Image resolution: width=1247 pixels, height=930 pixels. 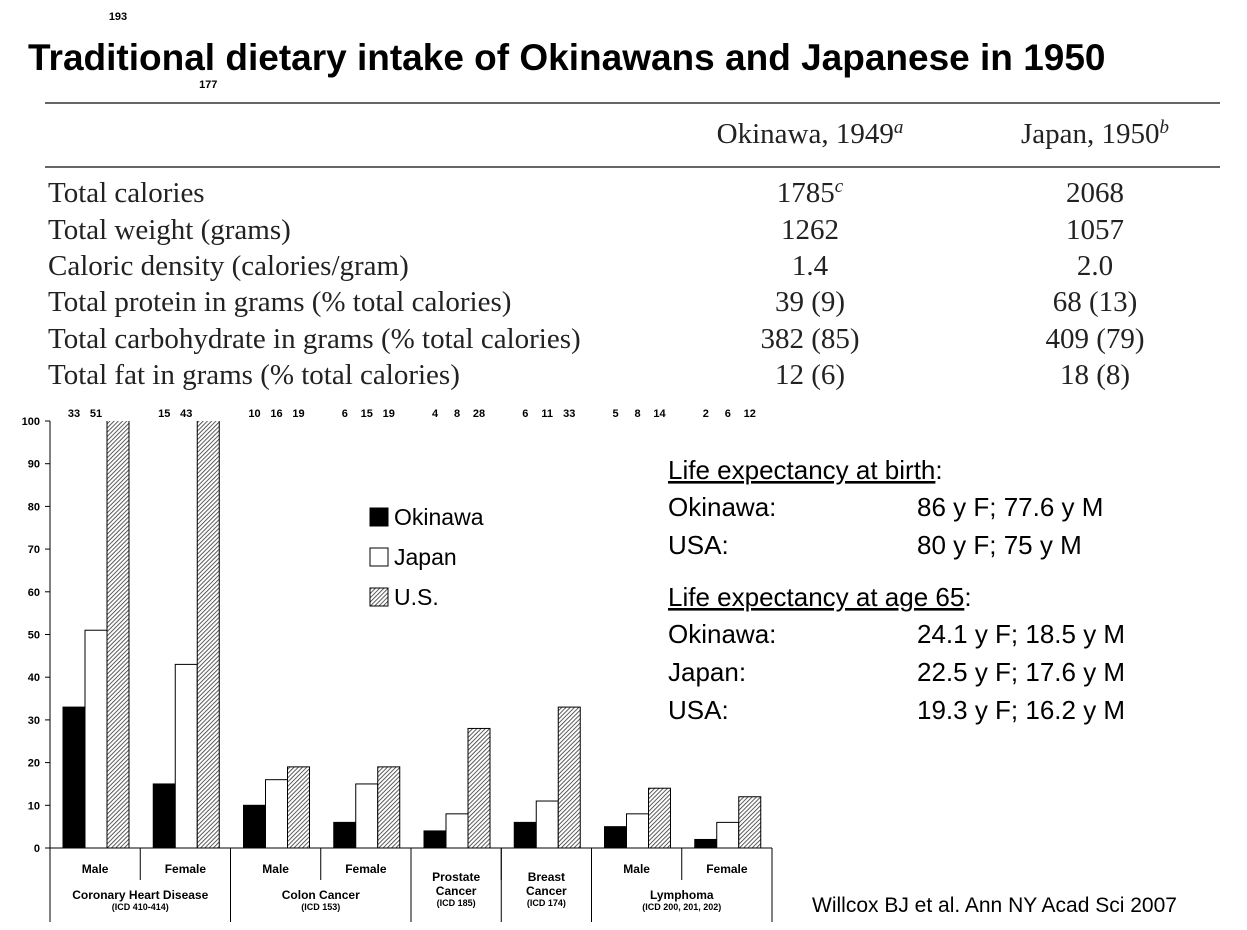 I want to click on table-cell: 1262, so click(x=810, y=230).